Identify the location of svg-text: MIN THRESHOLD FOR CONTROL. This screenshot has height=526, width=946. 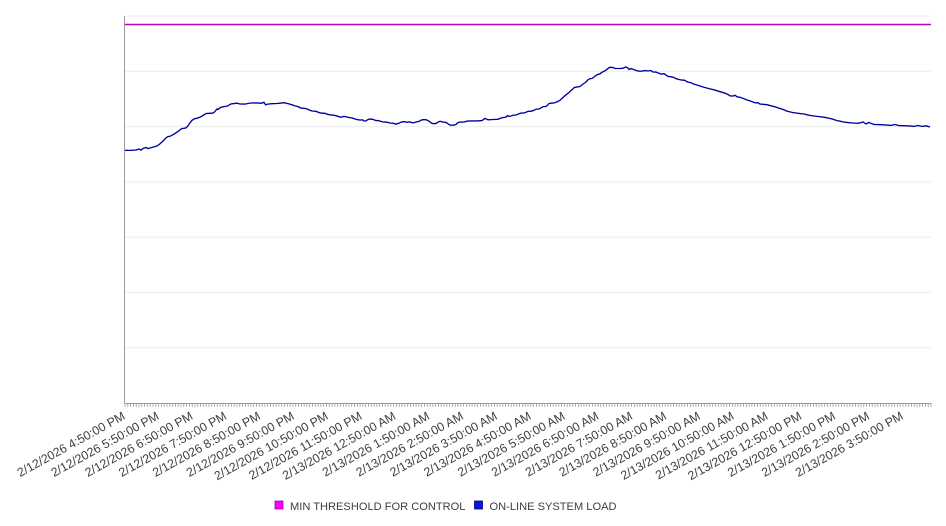
(377, 507).